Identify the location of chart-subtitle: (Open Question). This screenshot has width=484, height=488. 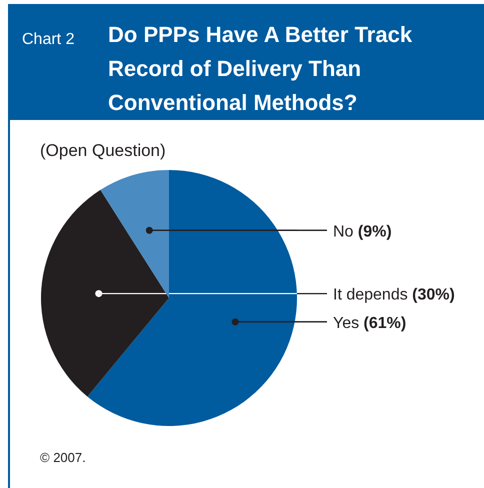
(103, 150).